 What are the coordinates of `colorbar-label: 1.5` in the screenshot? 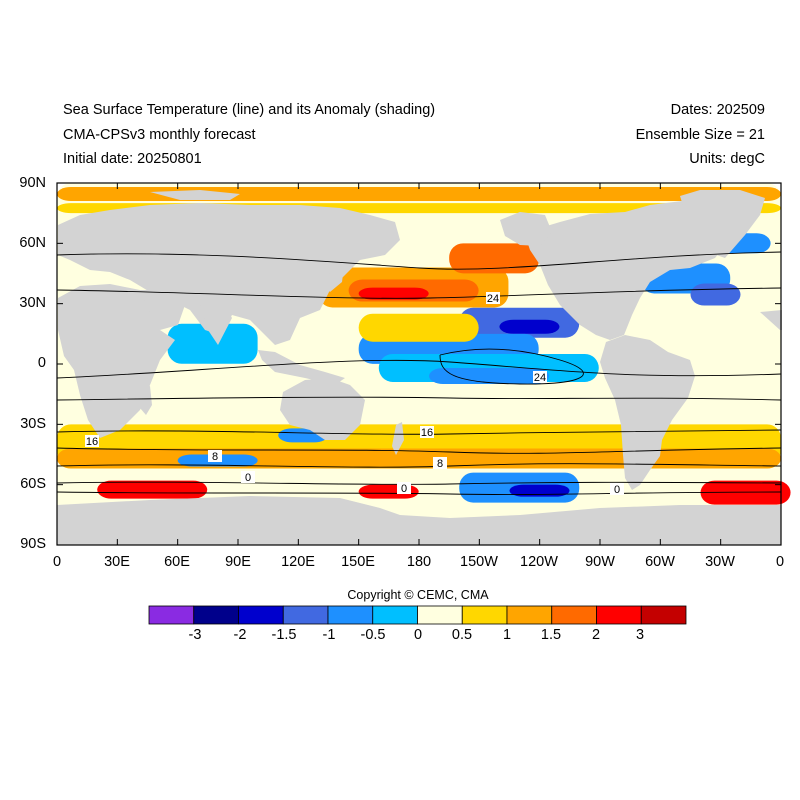 It's located at (551, 635).